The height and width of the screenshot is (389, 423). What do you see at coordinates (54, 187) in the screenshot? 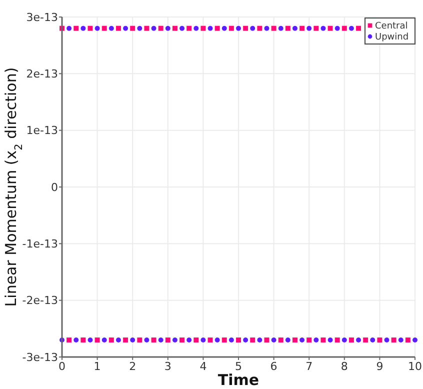
I see `y-tick-label: 0` at bounding box center [54, 187].